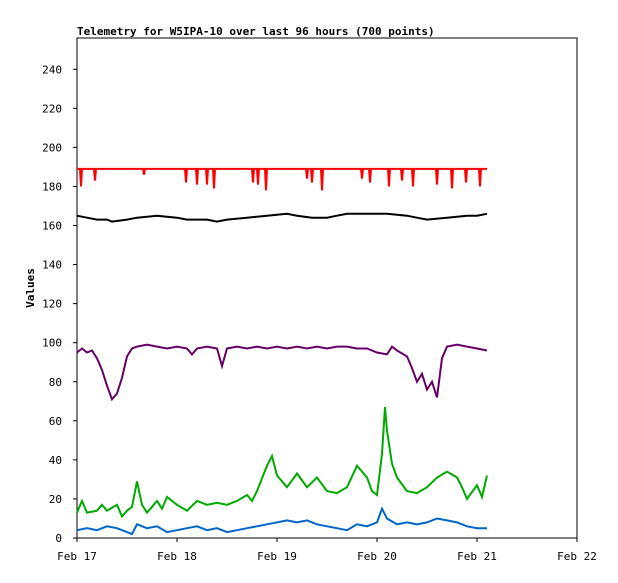 The height and width of the screenshot is (583, 618). Describe the element at coordinates (52, 108) in the screenshot. I see `y-tick-label: 220` at that location.